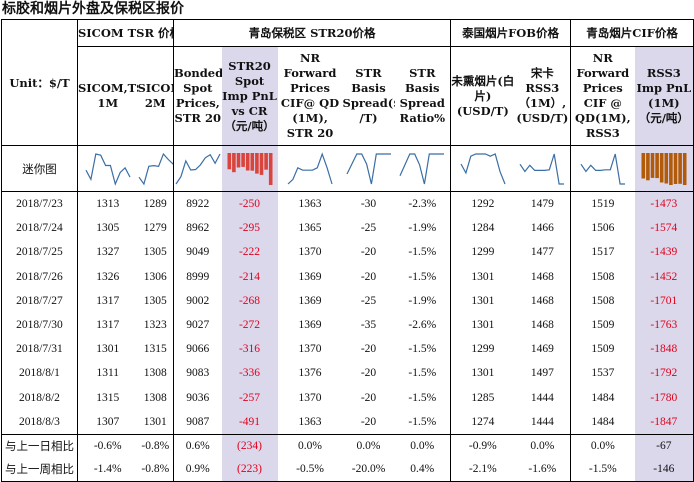 This screenshot has width=694, height=482. What do you see at coordinates (423, 325) in the screenshot?
I see `table-cell: -2.6%` at bounding box center [423, 325].